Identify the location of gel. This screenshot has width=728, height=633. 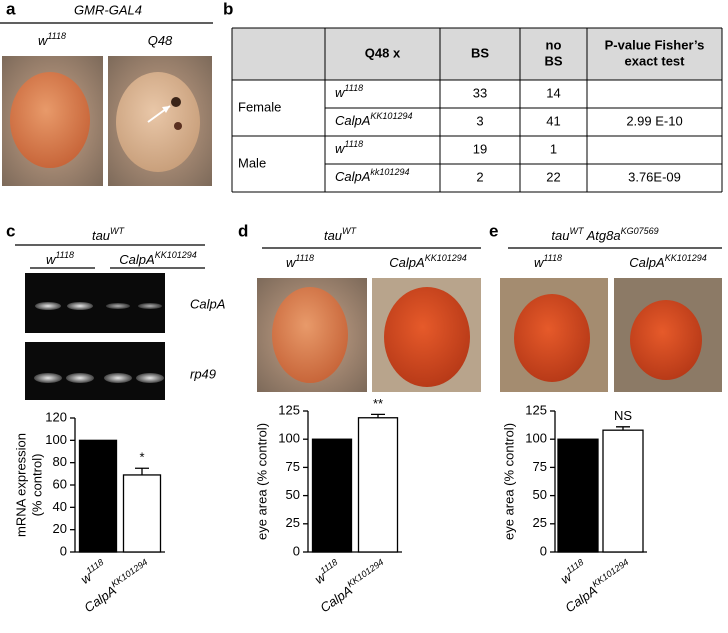
(95, 371).